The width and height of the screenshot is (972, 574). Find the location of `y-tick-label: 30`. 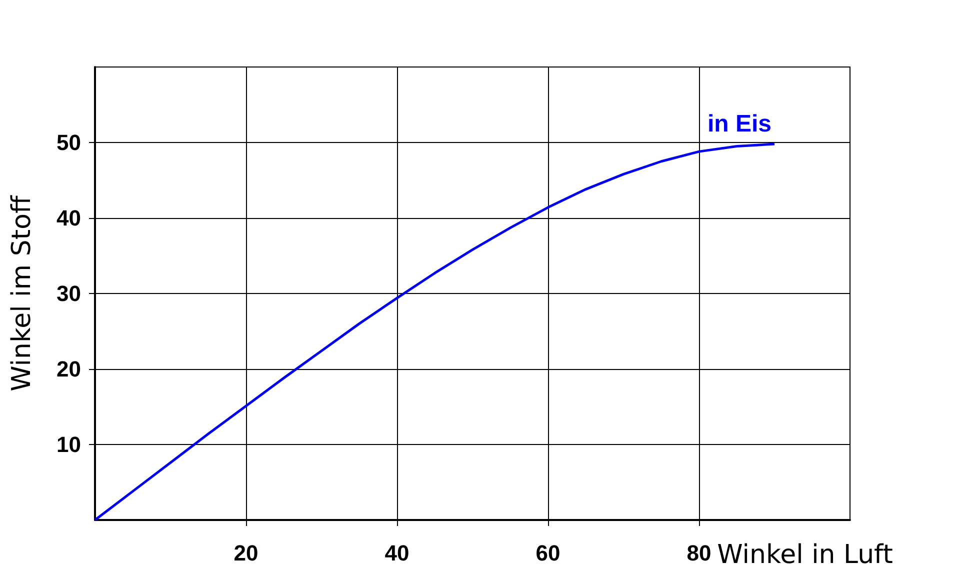

y-tick-label: 30 is located at coordinates (68, 293).